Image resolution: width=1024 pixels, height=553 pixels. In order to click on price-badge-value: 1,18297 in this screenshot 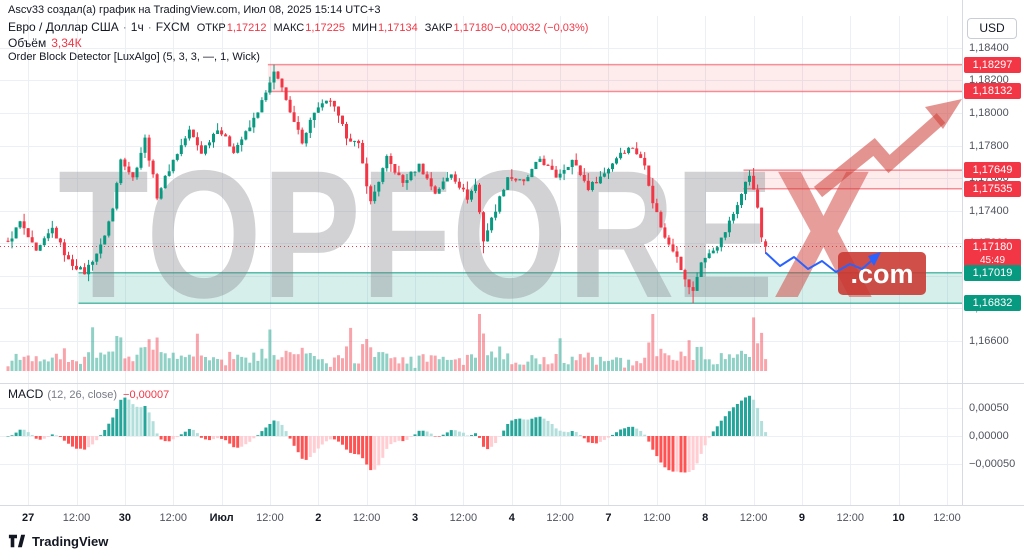, I will do `click(992, 64)`.